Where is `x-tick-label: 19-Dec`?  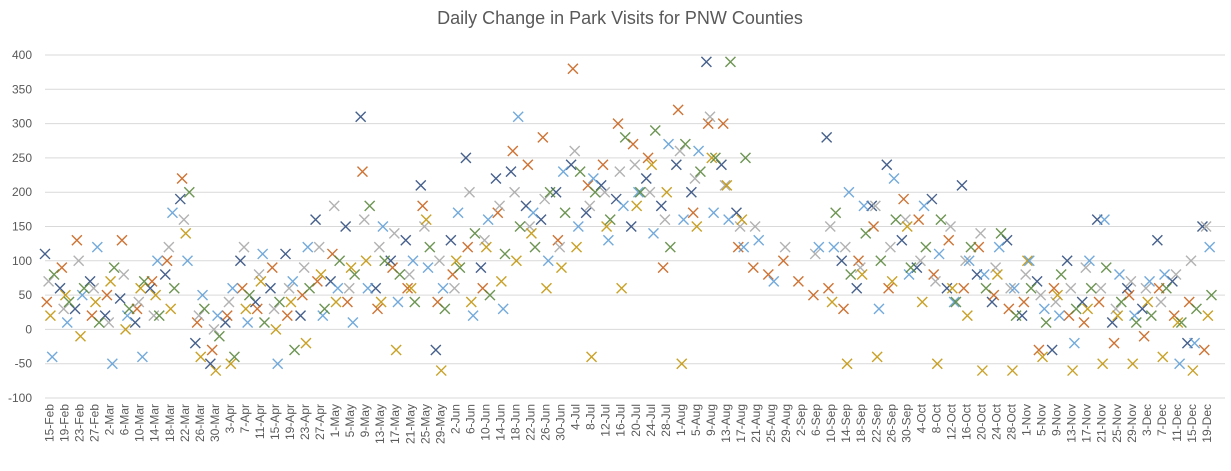 x-tick-label: 19-Dec is located at coordinates (1207, 423).